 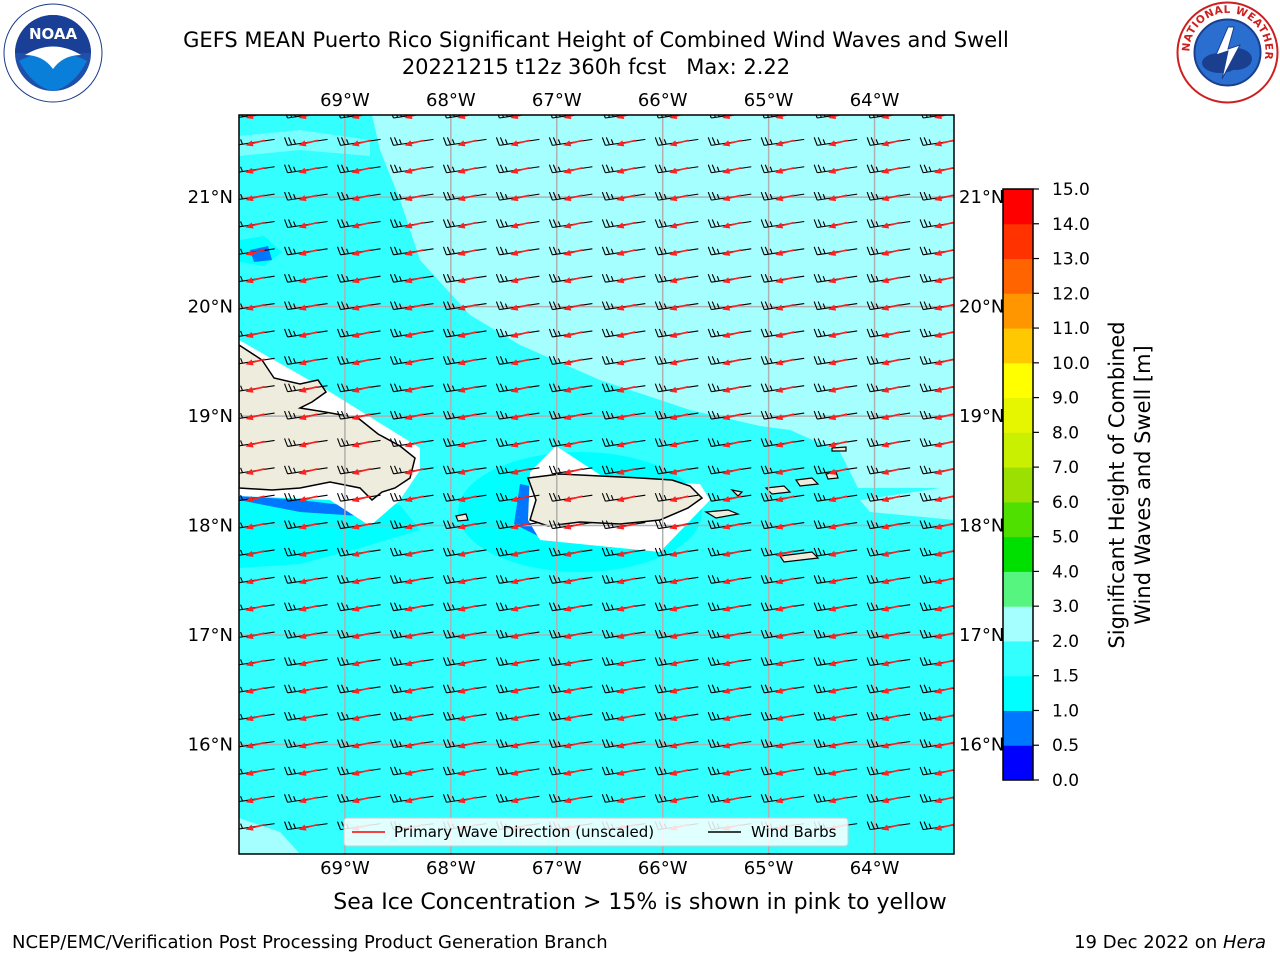 I want to click on colorbar-label-line1: Significant Height of Combined, so click(x=1117, y=484).